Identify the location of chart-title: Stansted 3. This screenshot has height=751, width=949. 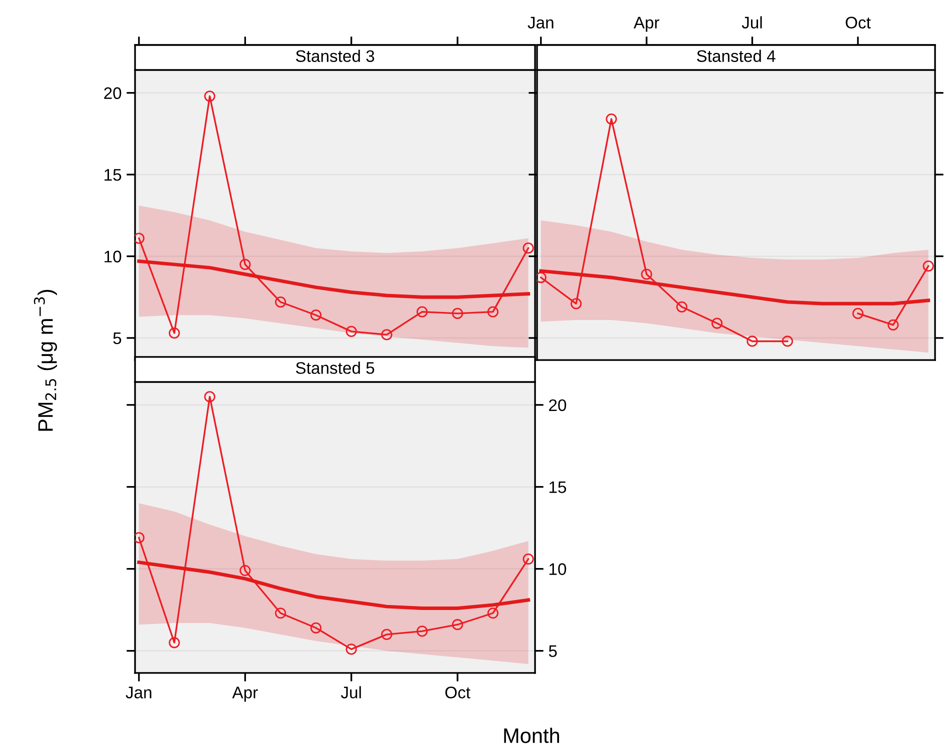
(335, 56).